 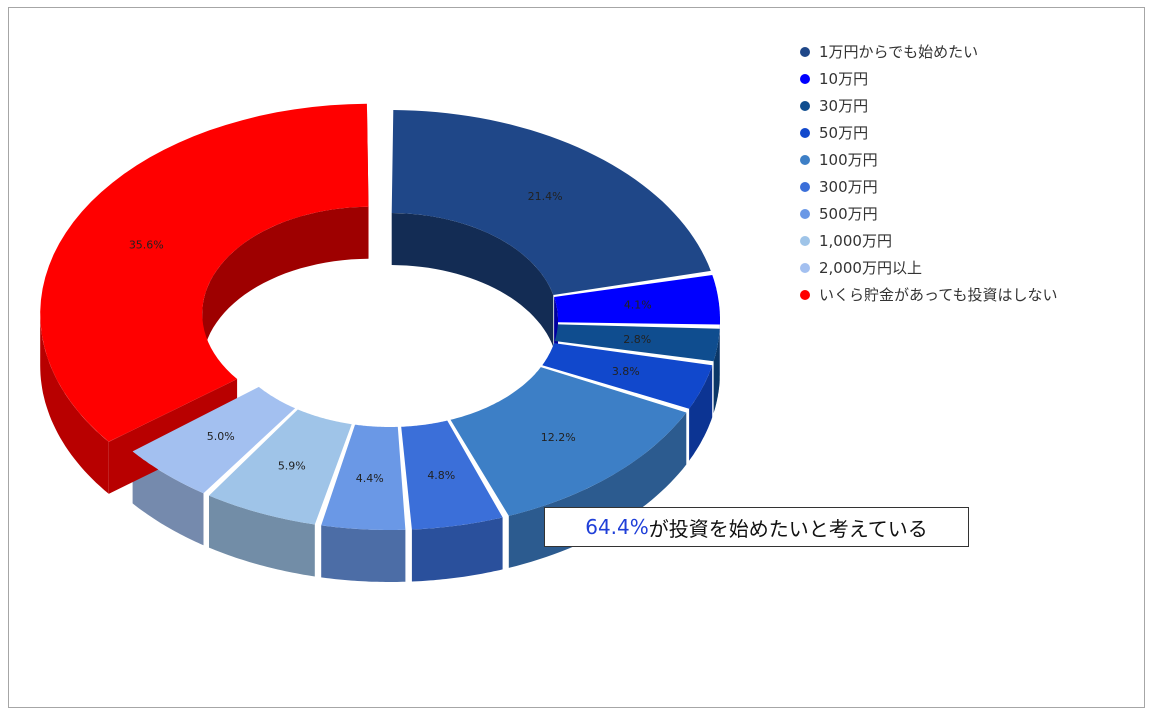 I want to click on legend-label: 300万円, so click(x=848, y=187).